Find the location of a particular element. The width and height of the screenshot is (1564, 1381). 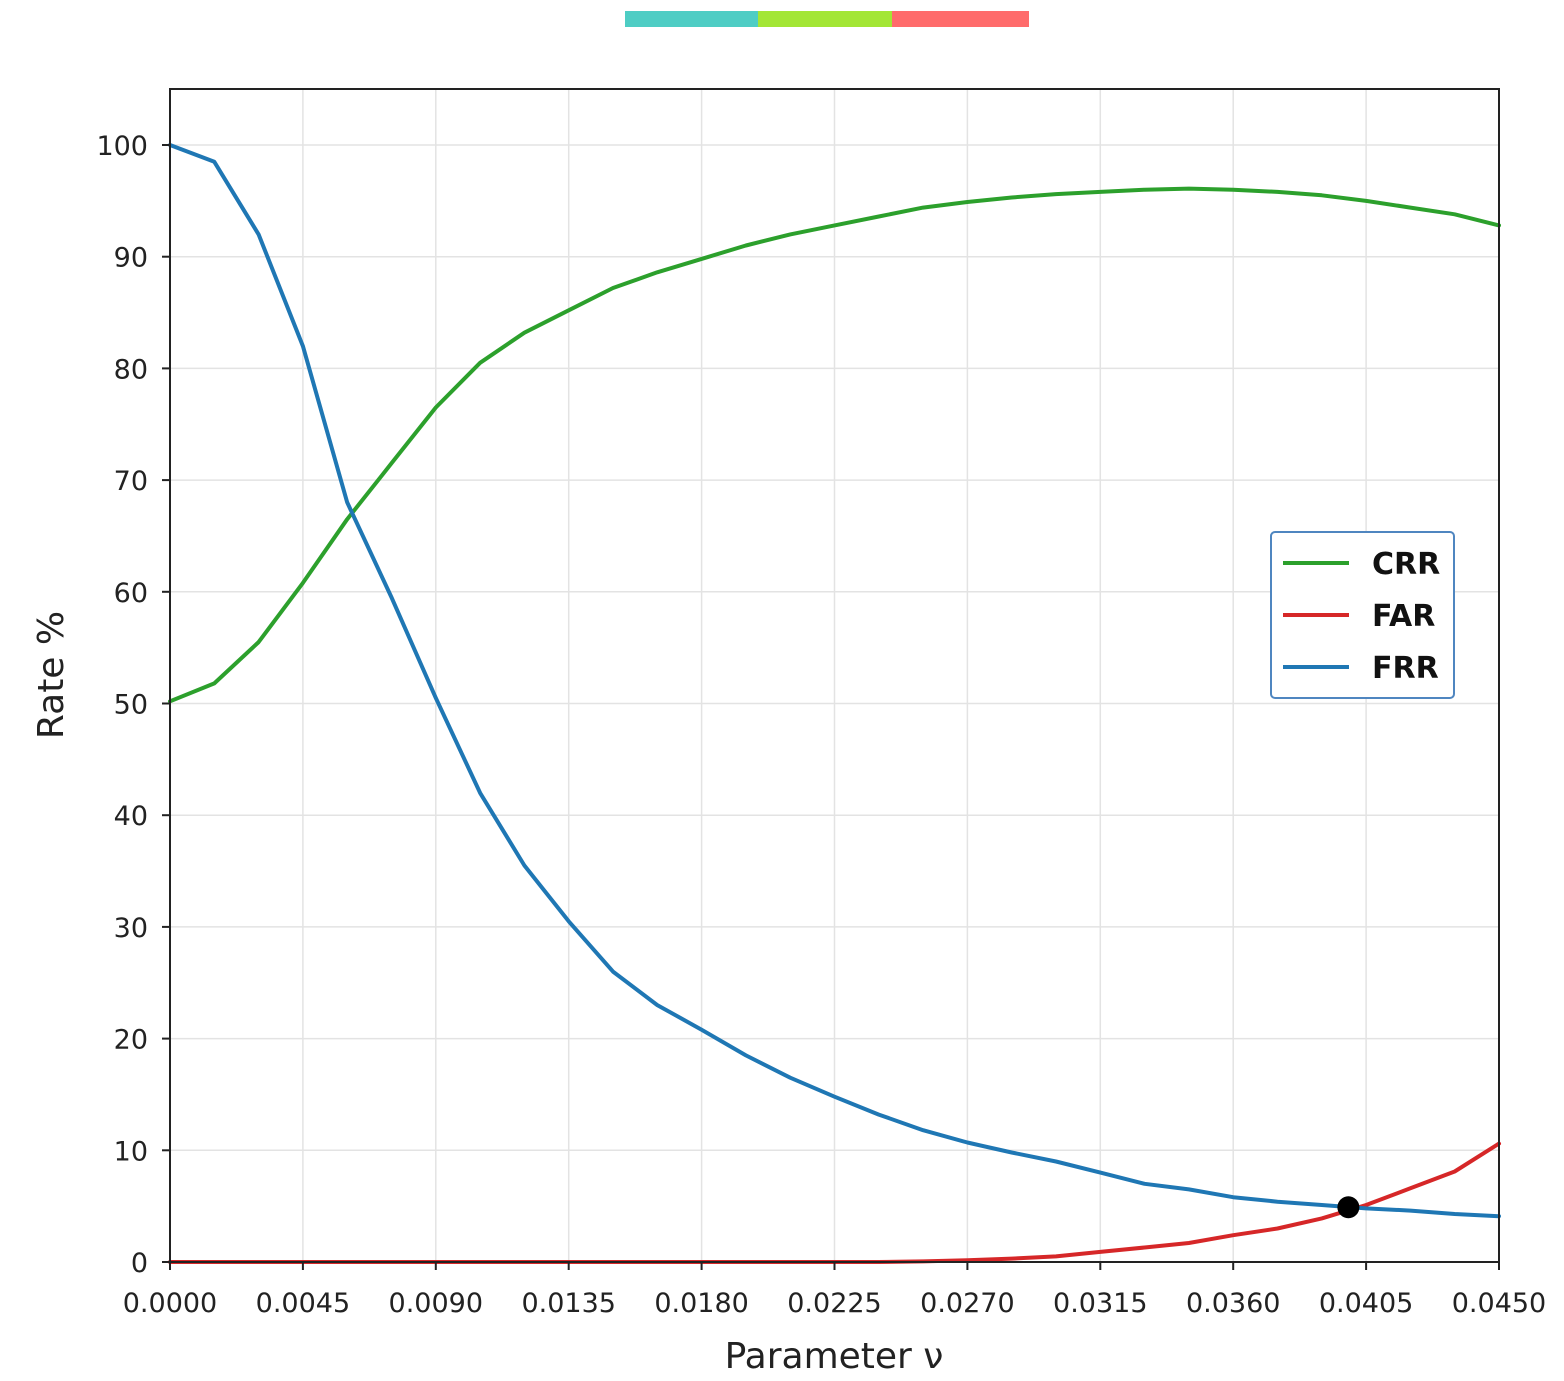

x-tick-label: 0.0450 is located at coordinates (1499, 1303).